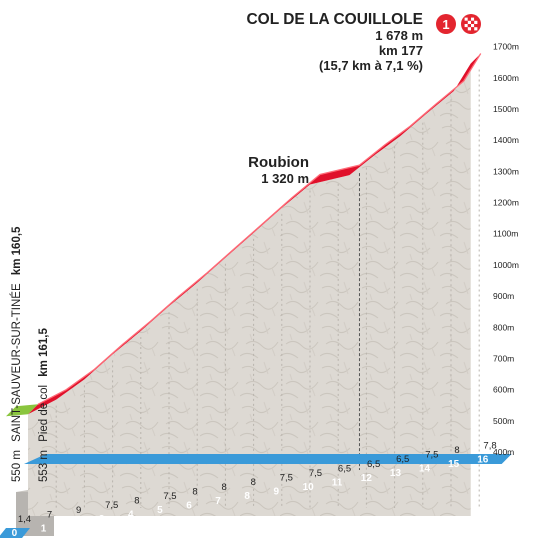 This screenshot has height=552, width=534. Describe the element at coordinates (78, 510) in the screenshot. I see `gradient-label: 9` at that location.